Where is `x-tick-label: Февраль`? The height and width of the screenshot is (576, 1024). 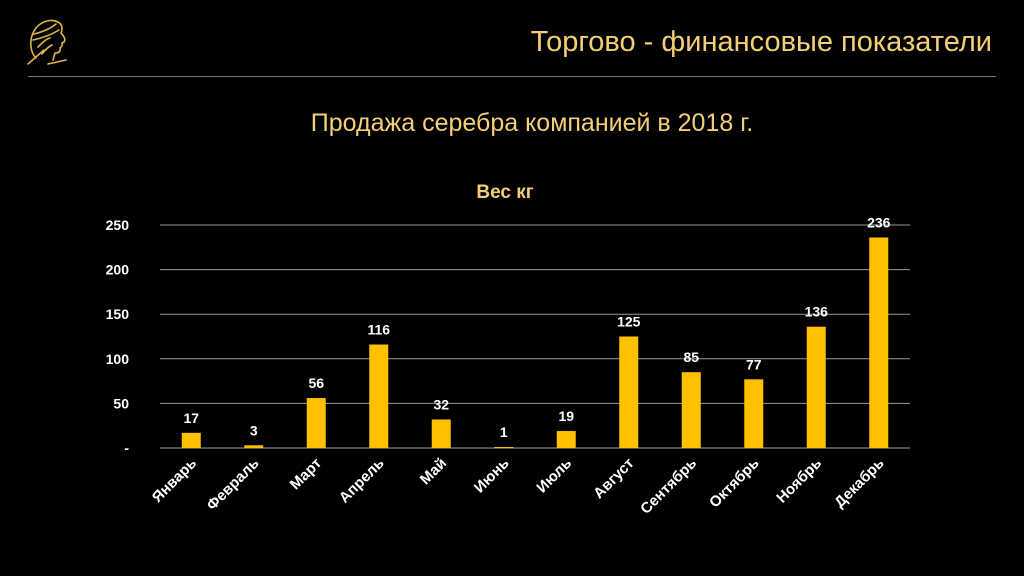 x-tick-label: Февраль is located at coordinates (232, 484).